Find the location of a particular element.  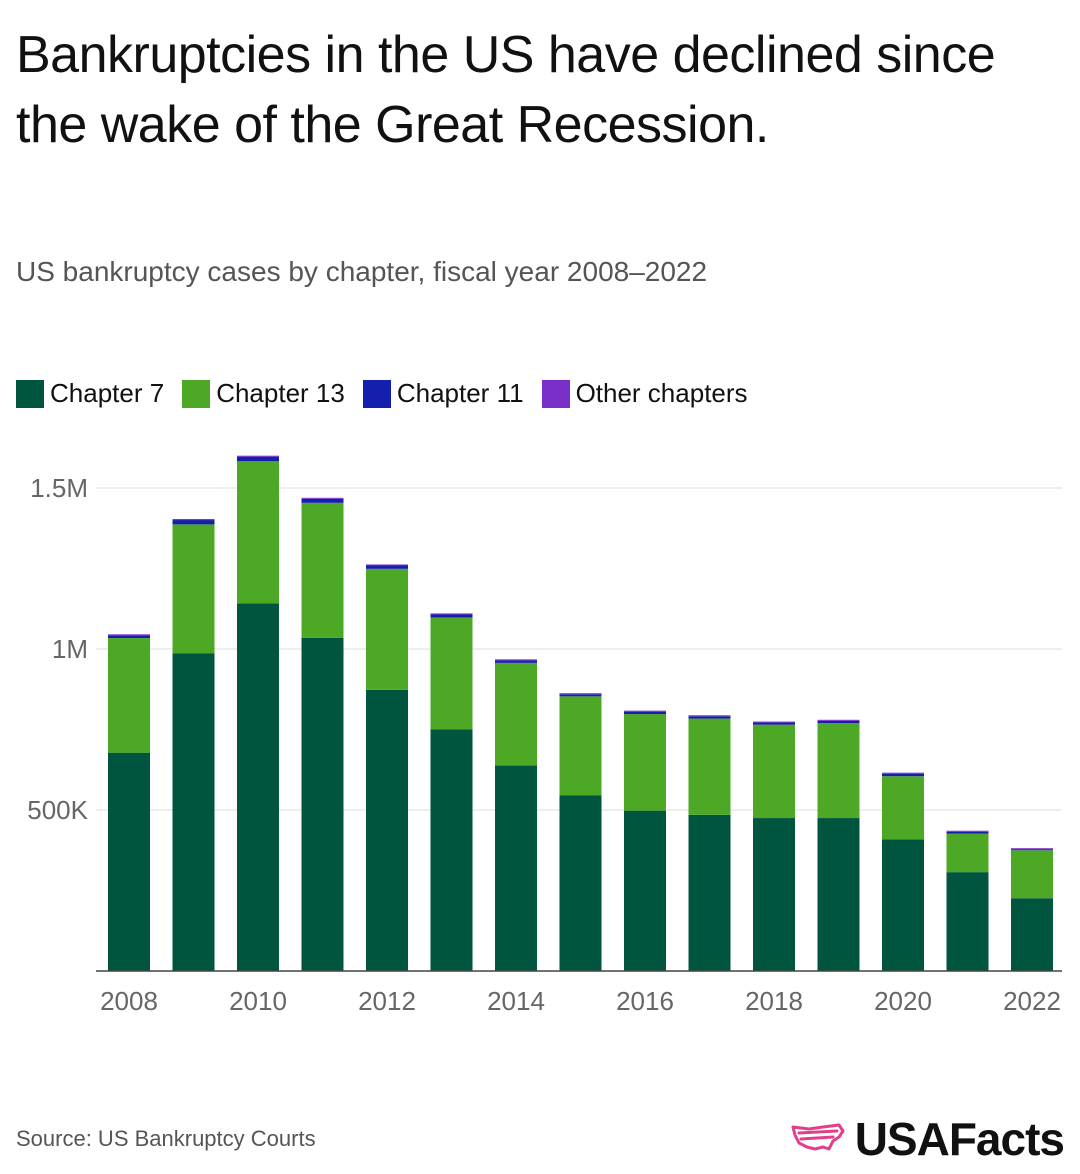

x-tick-label: 2010 is located at coordinates (258, 1001).